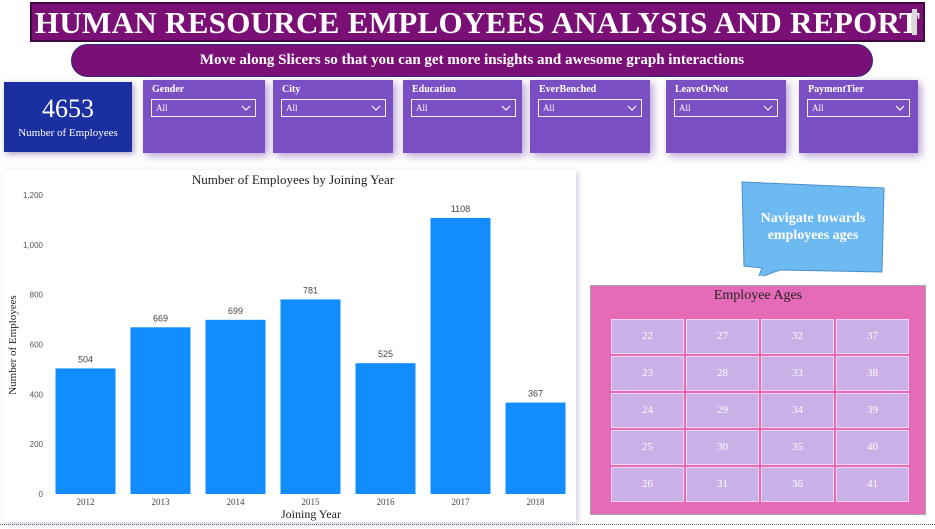 This screenshot has height=529, width=935. Describe the element at coordinates (535, 394) in the screenshot. I see `data-label: 367` at that location.